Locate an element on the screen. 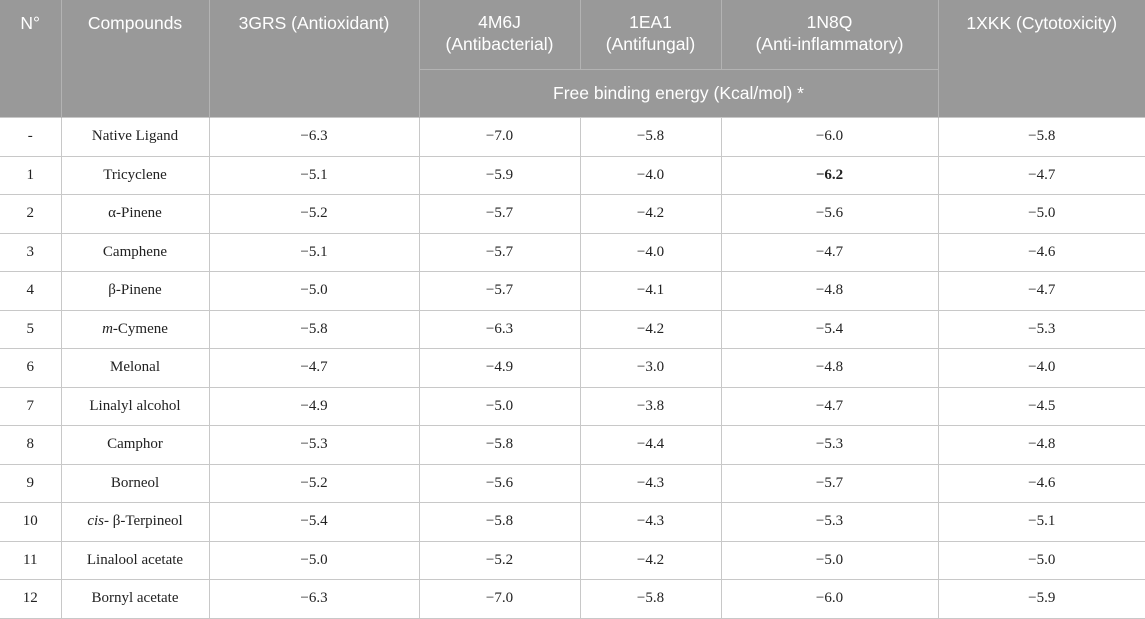  compound-prefix: m is located at coordinates (107, 328).